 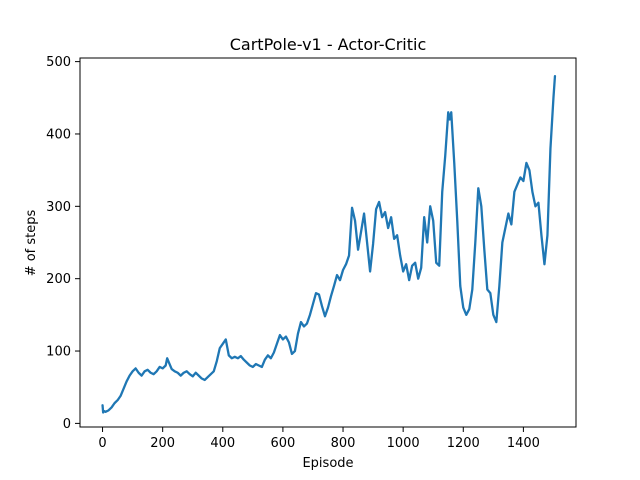 What do you see at coordinates (463, 443) in the screenshot?
I see `x-tick-label: 1200` at bounding box center [463, 443].